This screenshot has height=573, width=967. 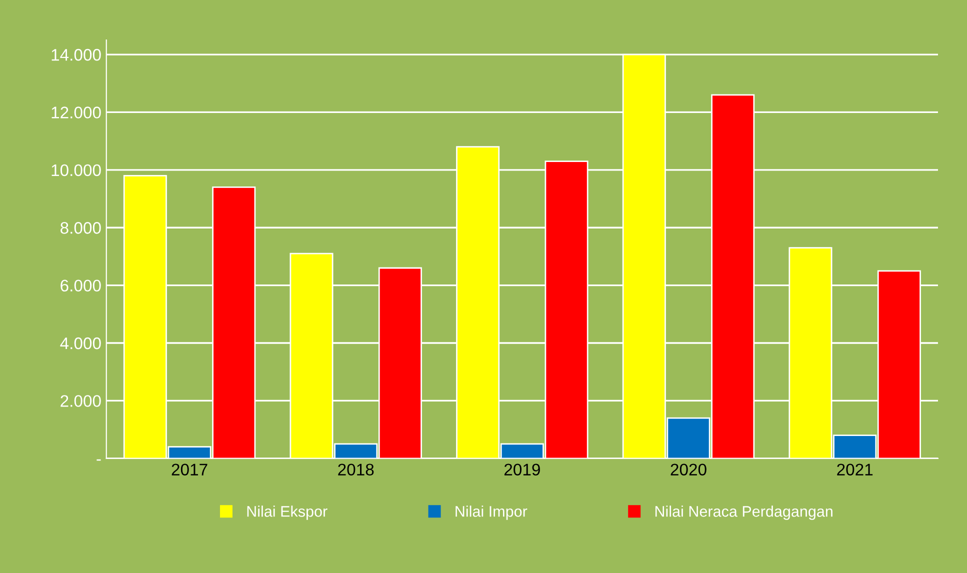 I want to click on x-tick-label: 2021, so click(x=855, y=470).